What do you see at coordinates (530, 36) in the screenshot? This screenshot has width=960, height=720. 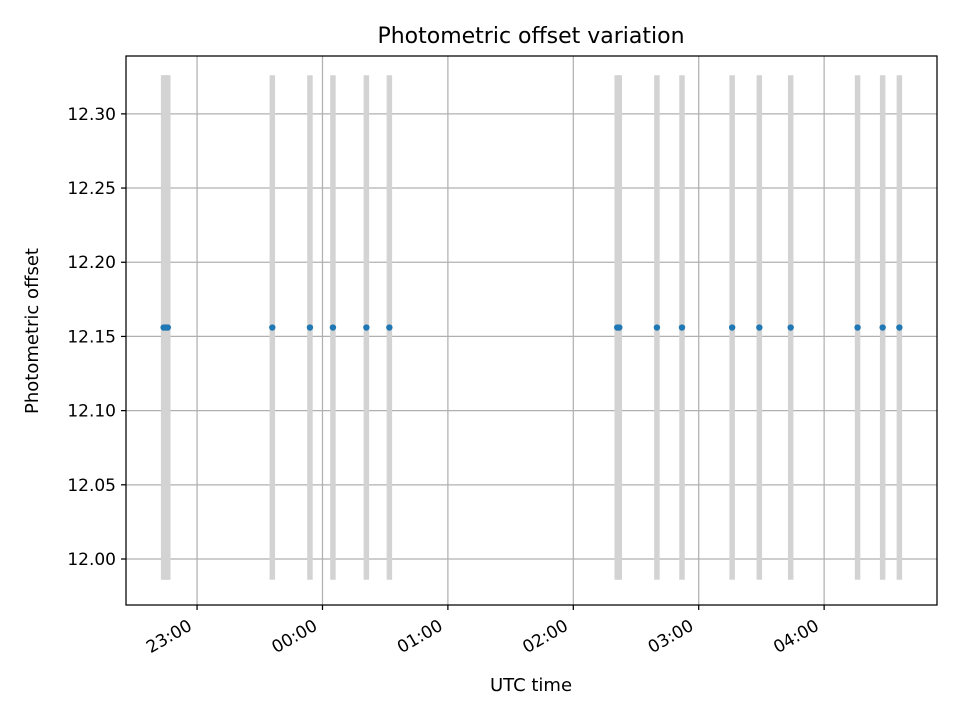 I see `chart-title: Photometric offset variation` at bounding box center [530, 36].